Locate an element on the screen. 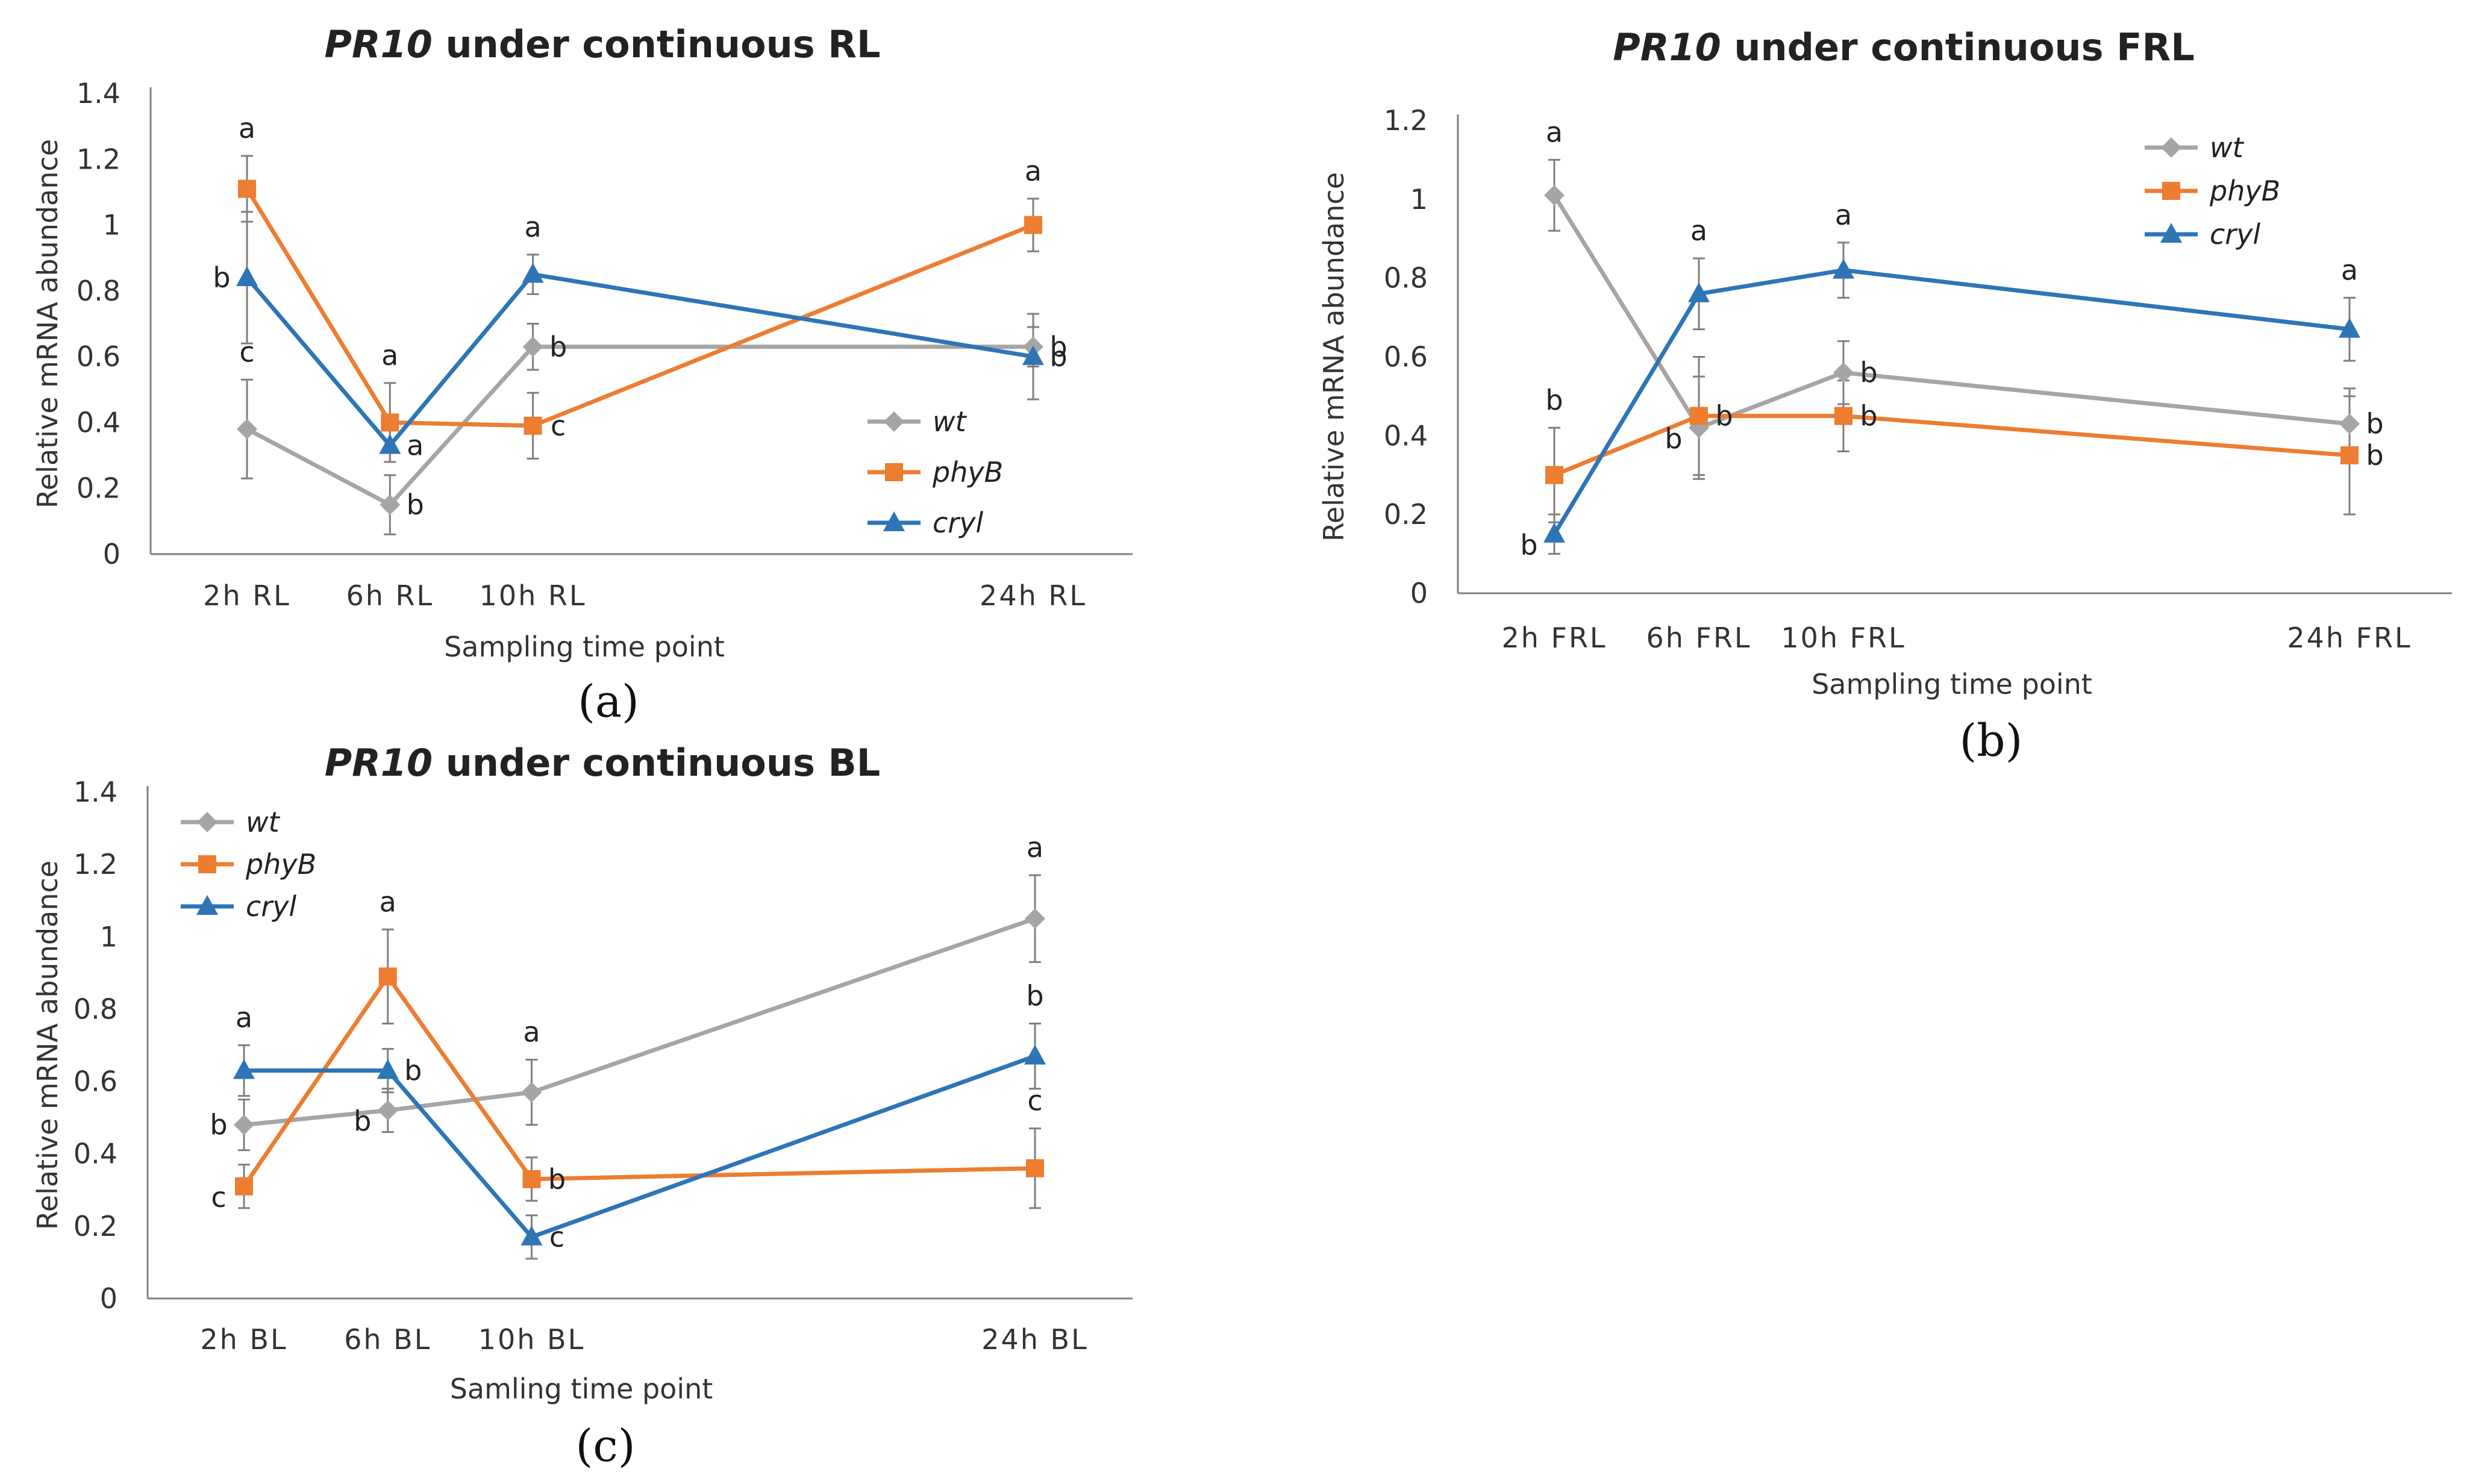 This screenshot has width=2470, height=1484. y-tick-label: 0.8 is located at coordinates (95, 1009).